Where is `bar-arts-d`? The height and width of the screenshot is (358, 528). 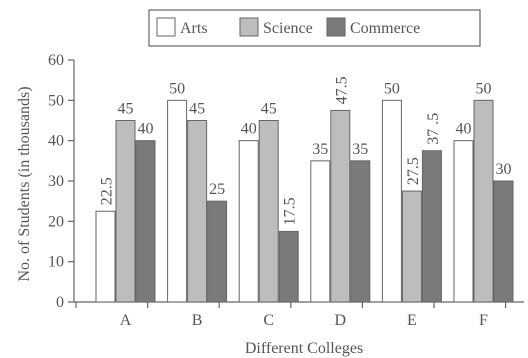
bar-arts-d is located at coordinates (320, 231).